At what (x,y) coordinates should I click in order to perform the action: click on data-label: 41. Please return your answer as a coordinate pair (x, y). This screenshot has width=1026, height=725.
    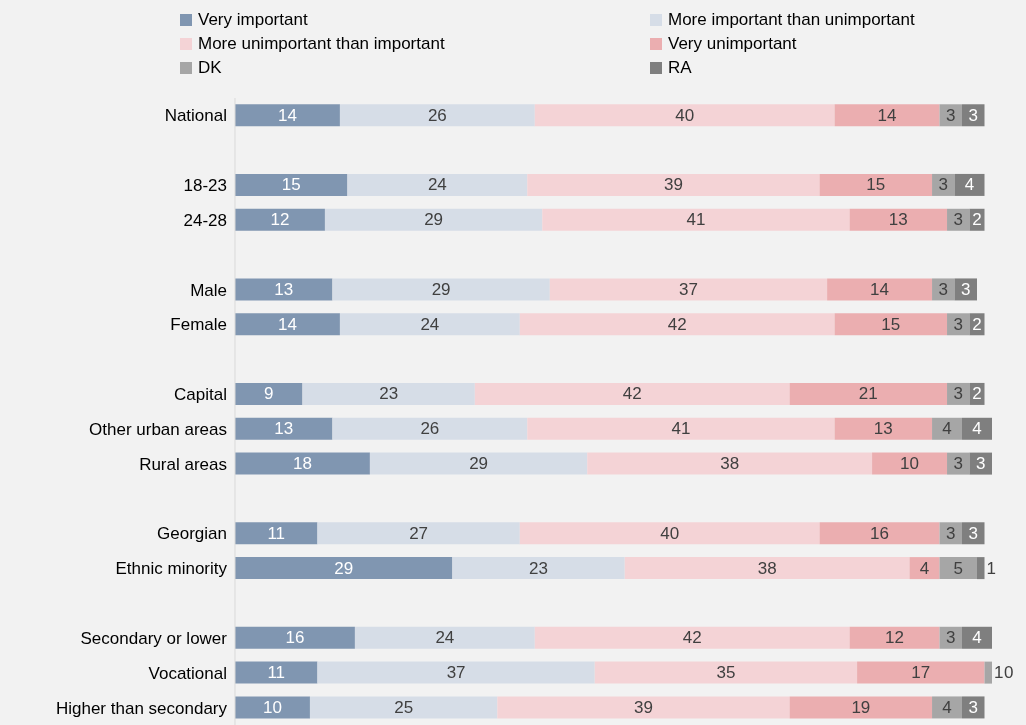
    Looking at the image, I should click on (696, 220).